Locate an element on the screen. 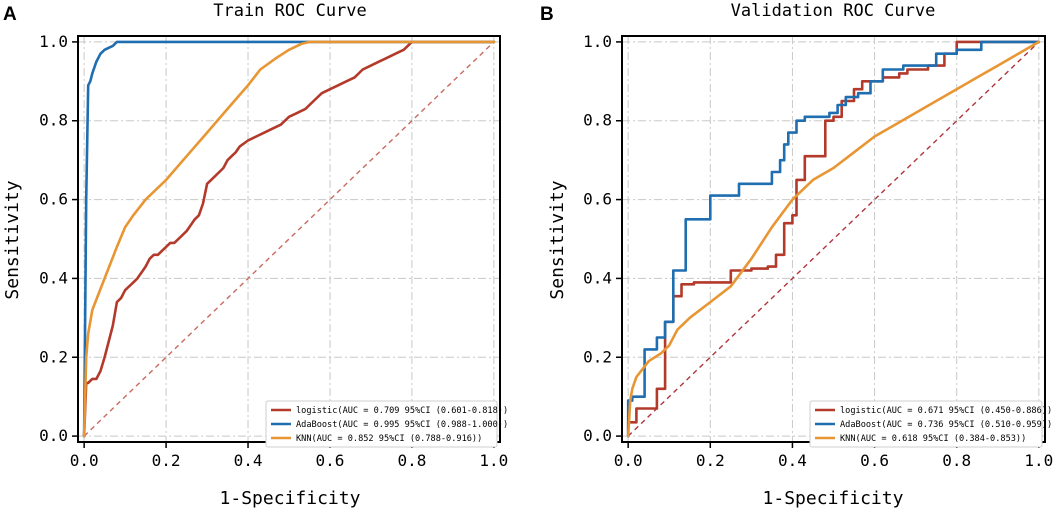 The height and width of the screenshot is (513, 1053). panel-b-legend-box is located at coordinates (926, 424).